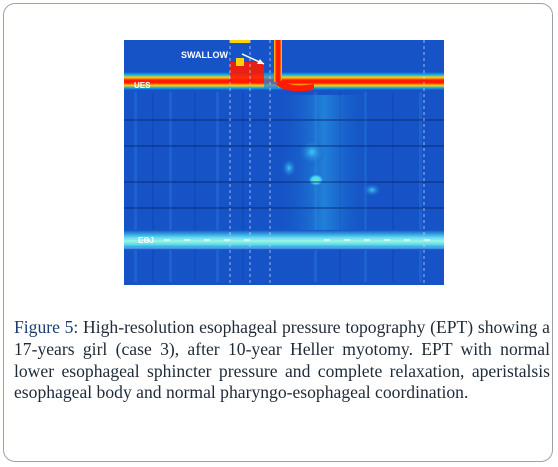  What do you see at coordinates (146, 240) in the screenshot?
I see `egj-label: EGJ` at bounding box center [146, 240].